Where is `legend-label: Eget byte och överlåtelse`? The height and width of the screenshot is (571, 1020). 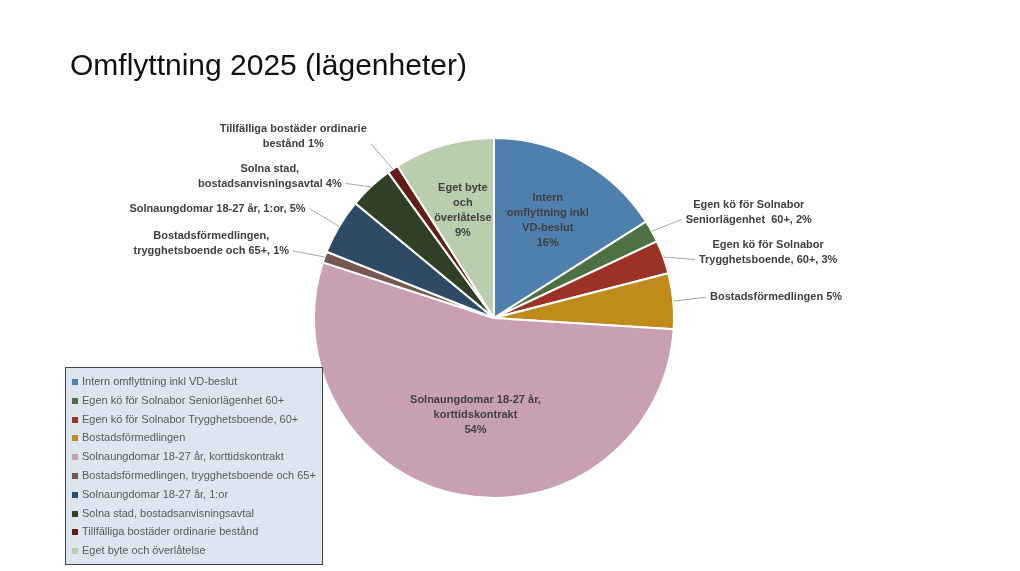
legend-label: Eget byte och överlåtelse is located at coordinates (144, 550).